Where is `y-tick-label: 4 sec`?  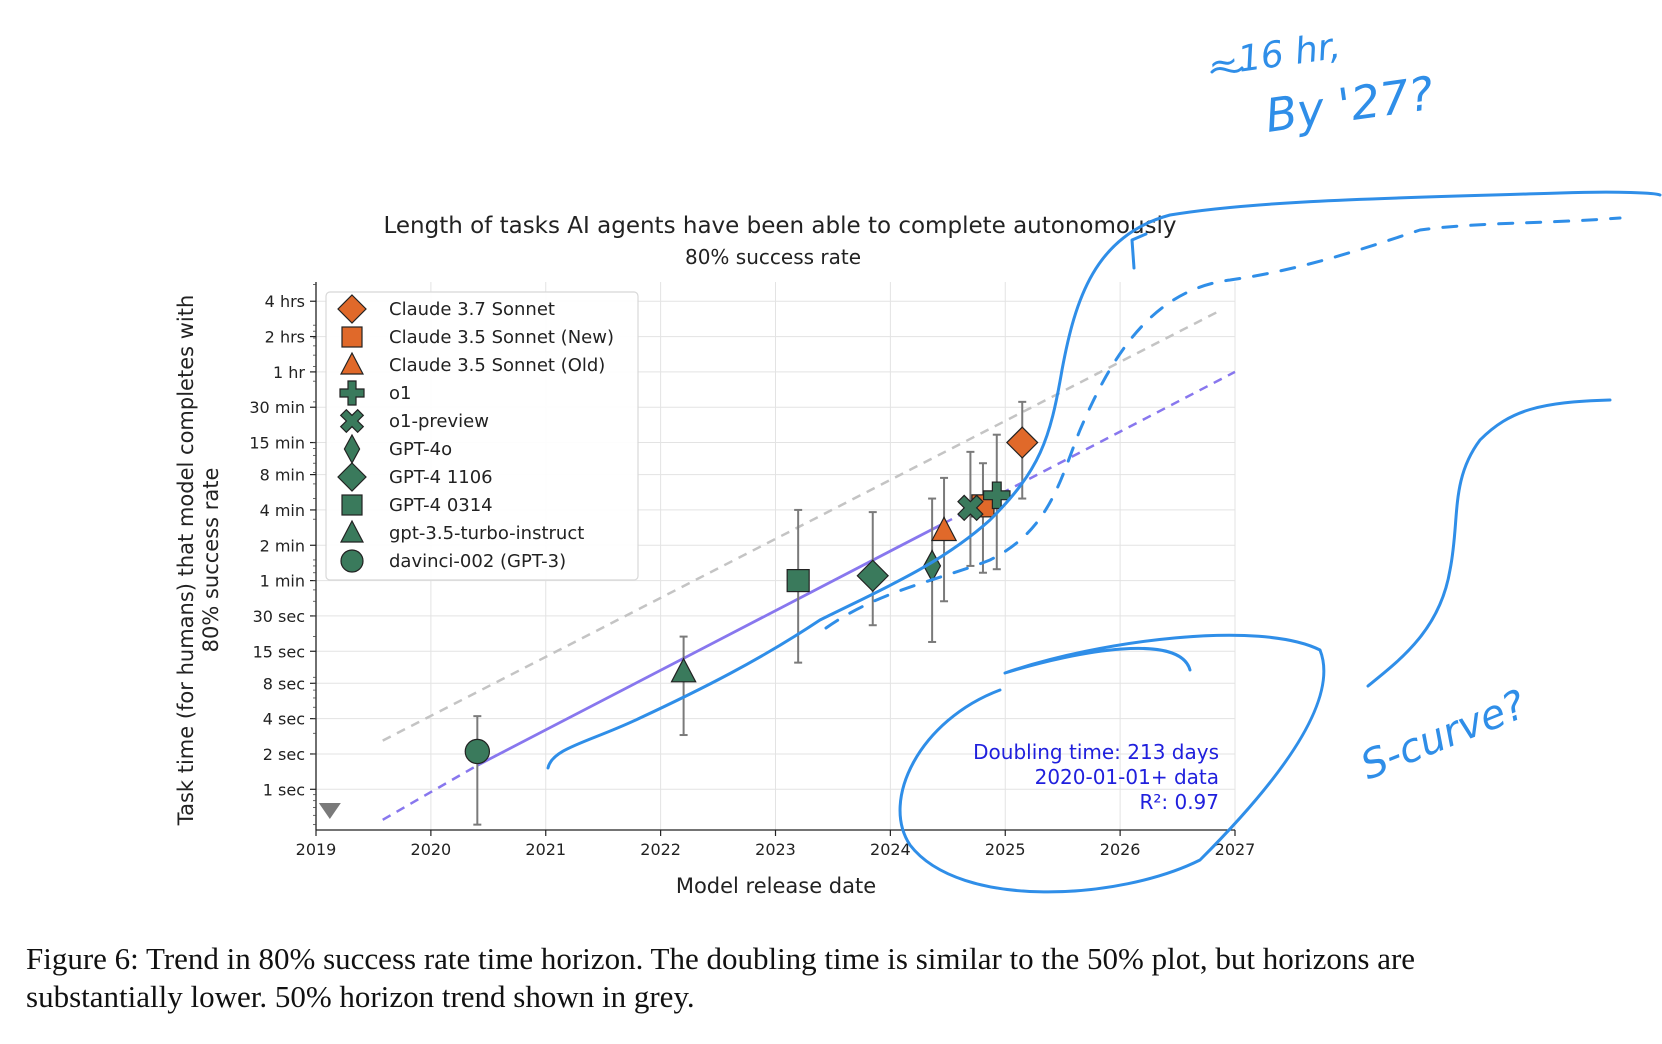
y-tick-label: 4 sec is located at coordinates (284, 719).